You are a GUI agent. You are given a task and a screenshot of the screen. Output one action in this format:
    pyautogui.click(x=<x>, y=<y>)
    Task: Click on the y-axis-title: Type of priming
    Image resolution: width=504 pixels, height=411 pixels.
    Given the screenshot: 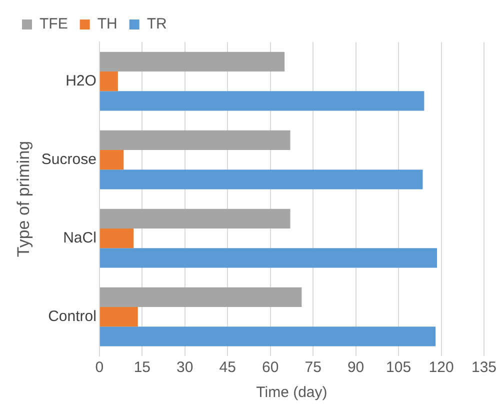 What is the action you would take?
    pyautogui.click(x=23, y=199)
    